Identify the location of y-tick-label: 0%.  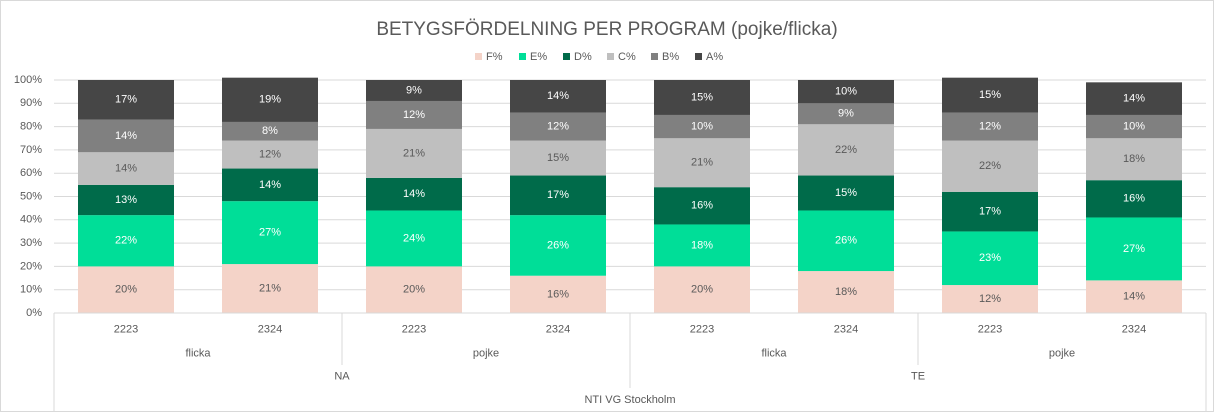
(34, 313).